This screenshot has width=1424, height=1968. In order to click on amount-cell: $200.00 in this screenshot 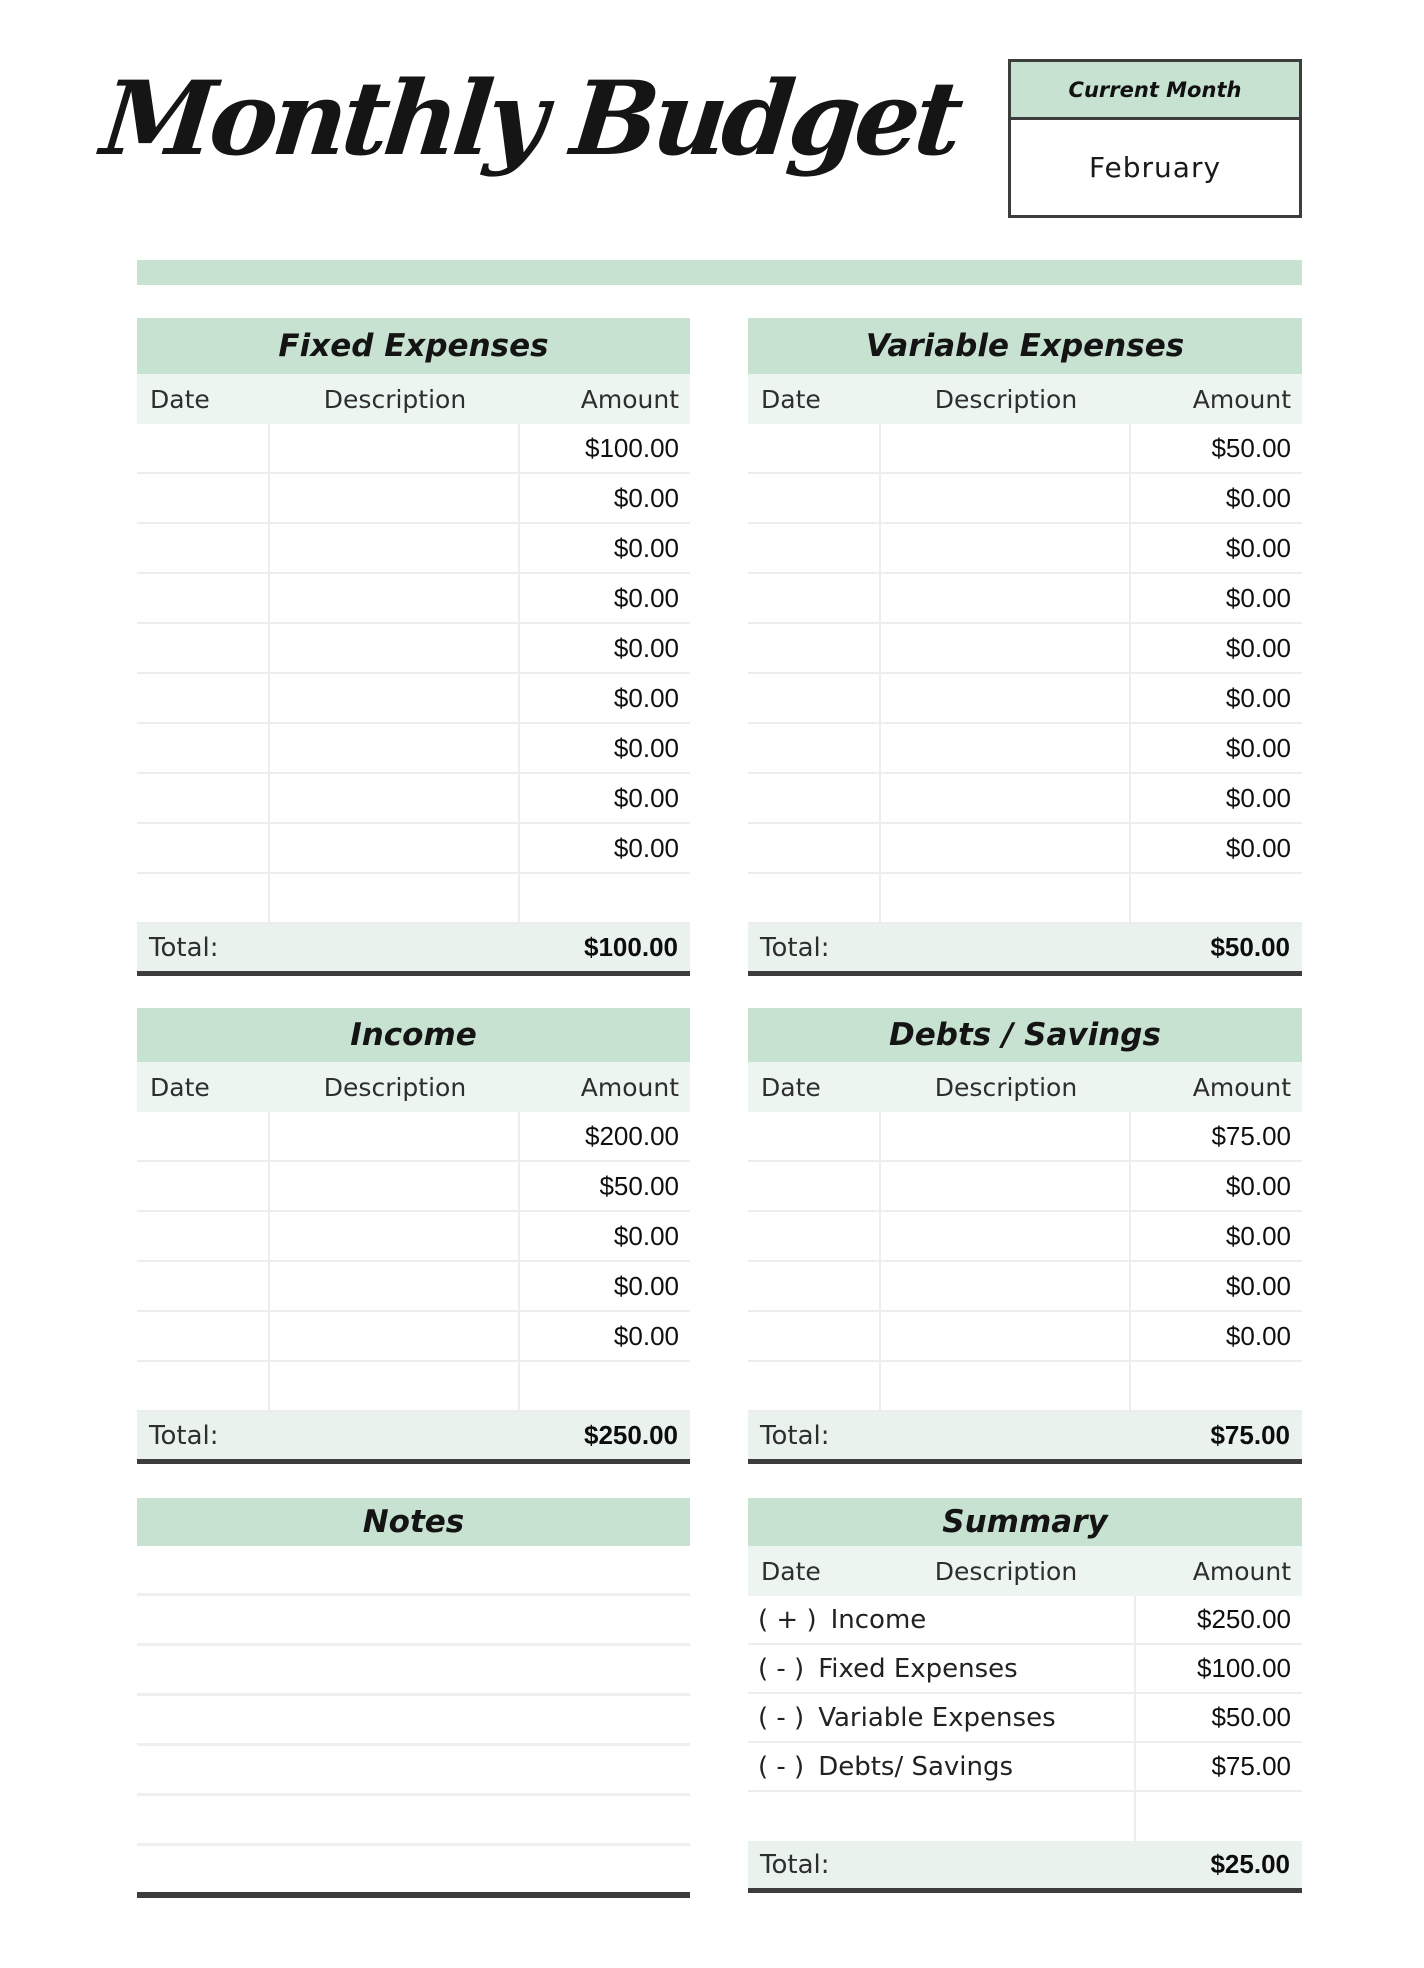, I will do `click(632, 1135)`.